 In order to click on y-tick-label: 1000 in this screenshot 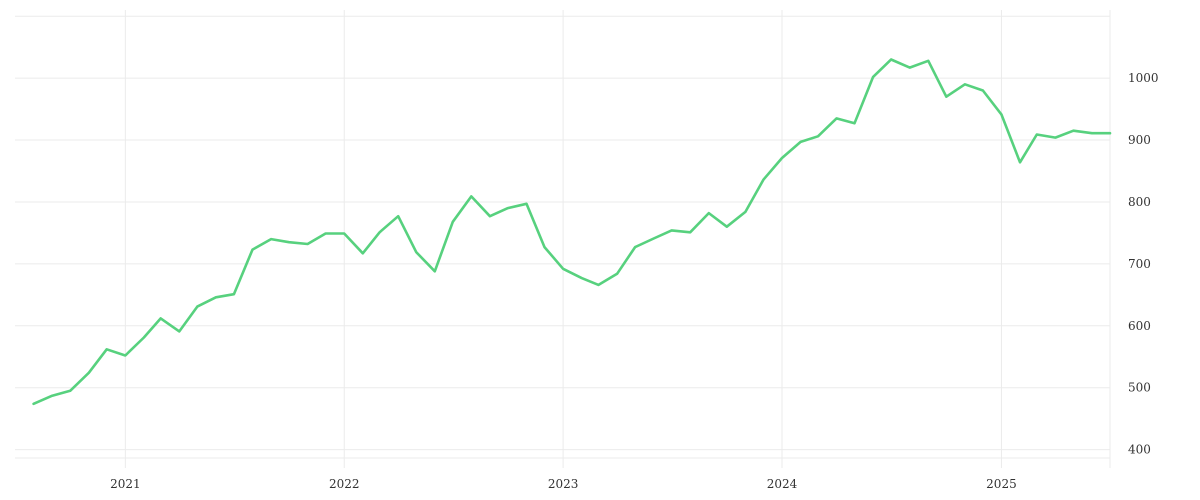, I will do `click(1143, 78)`.